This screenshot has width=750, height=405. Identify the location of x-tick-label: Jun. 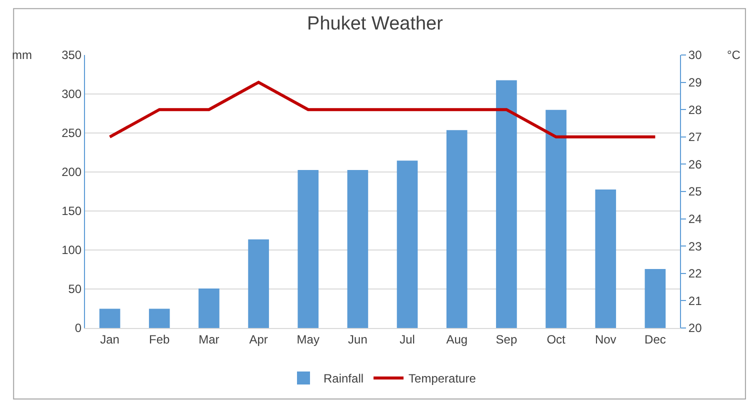
(358, 339).